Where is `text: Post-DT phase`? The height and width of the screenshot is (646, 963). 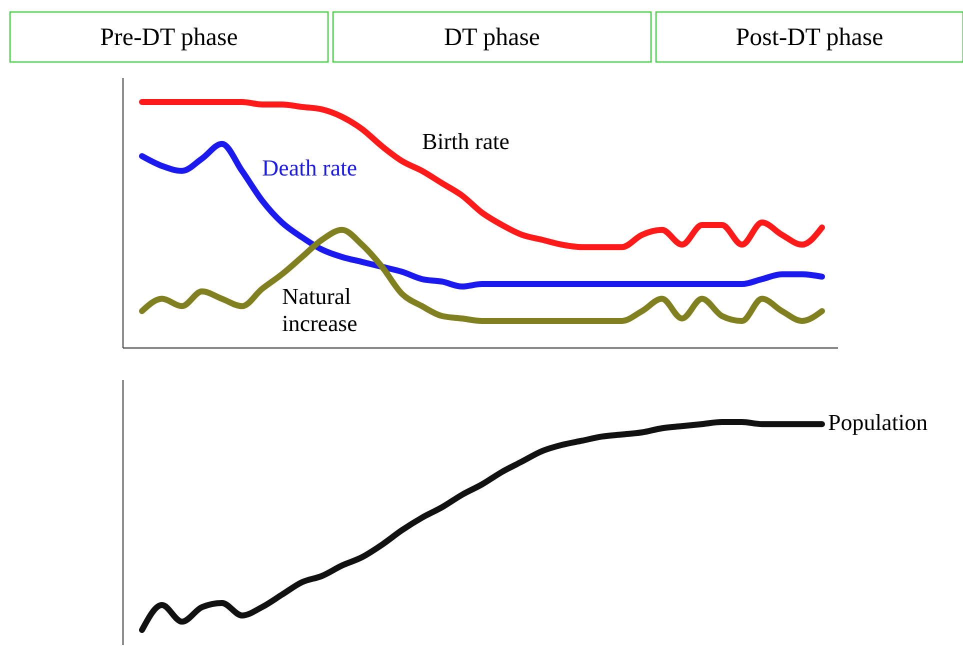
text: Post-DT phase is located at coordinates (810, 37).